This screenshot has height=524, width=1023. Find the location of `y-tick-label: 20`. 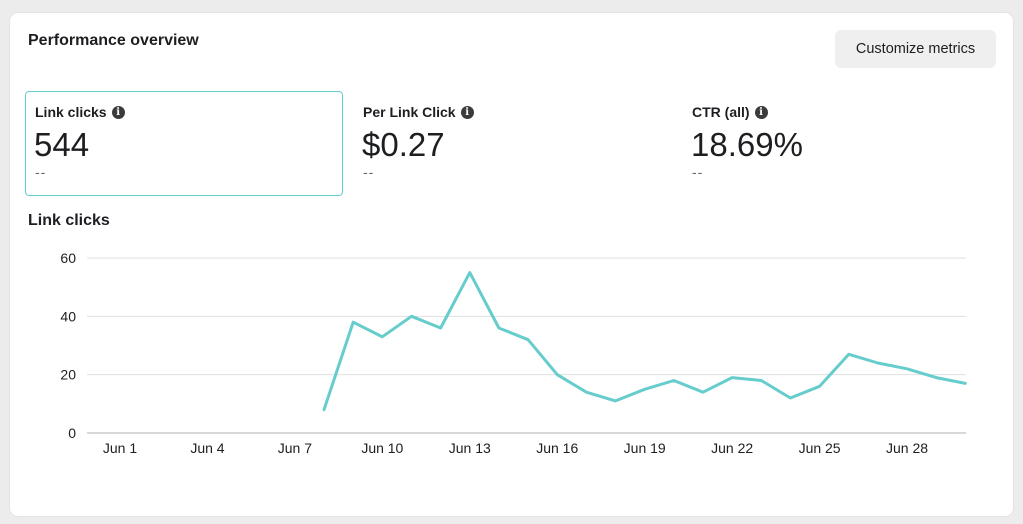

y-tick-label: 20 is located at coordinates (68, 375).